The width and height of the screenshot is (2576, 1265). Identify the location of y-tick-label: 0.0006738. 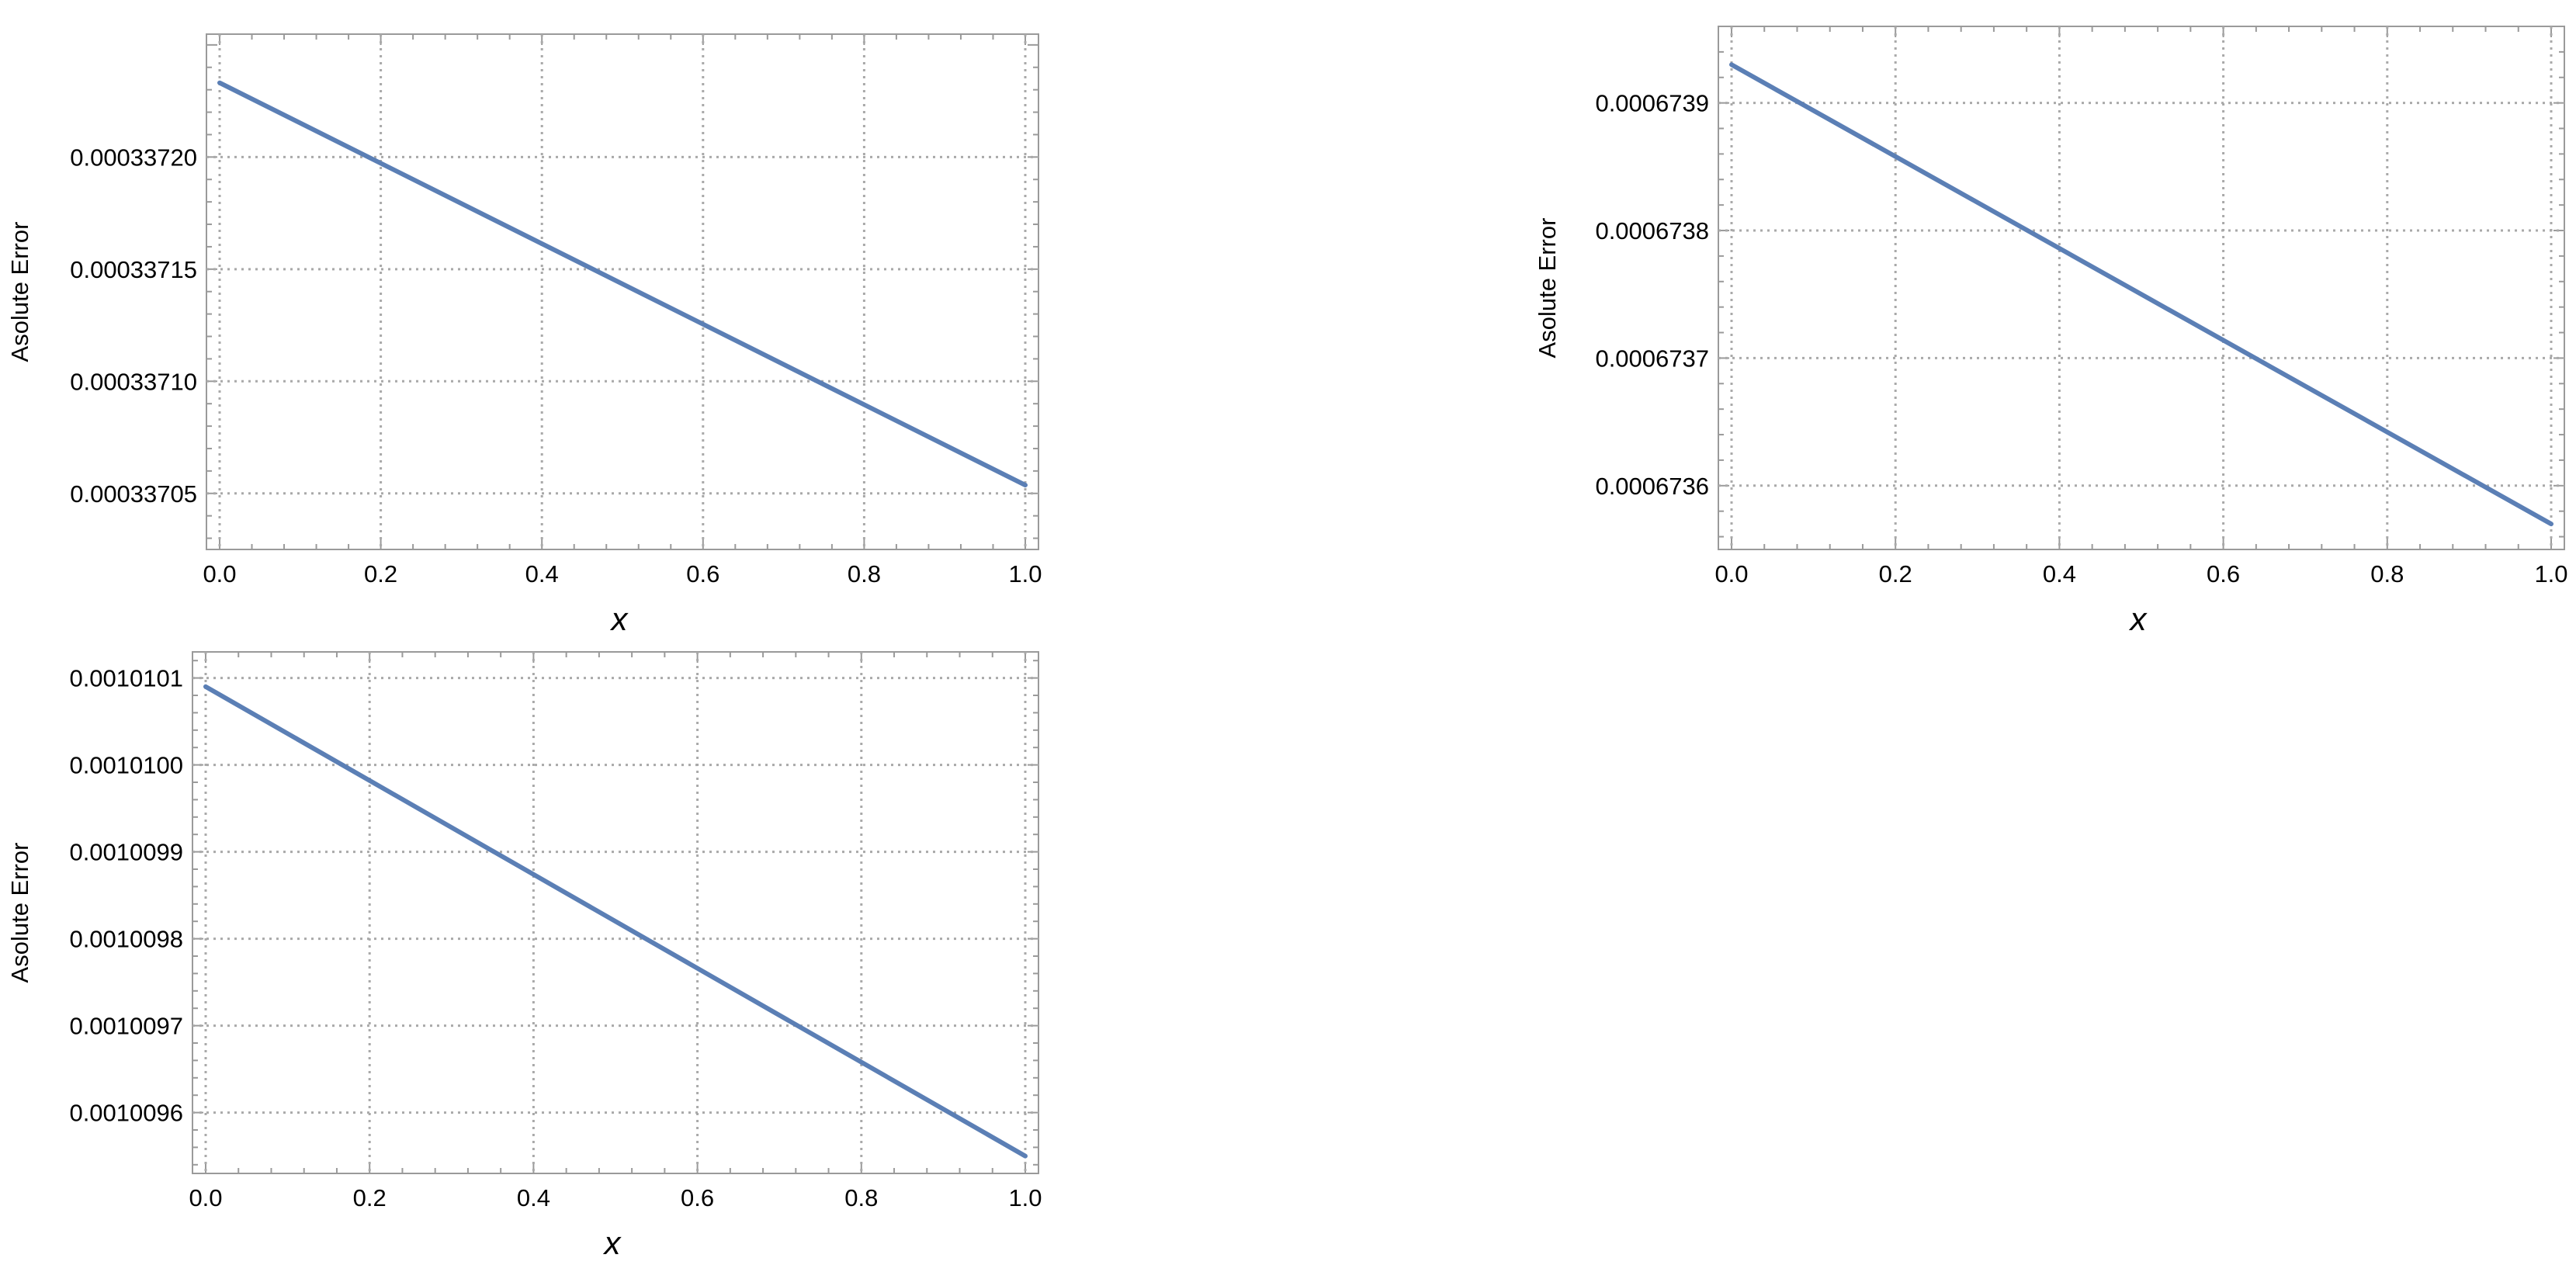
(1652, 230).